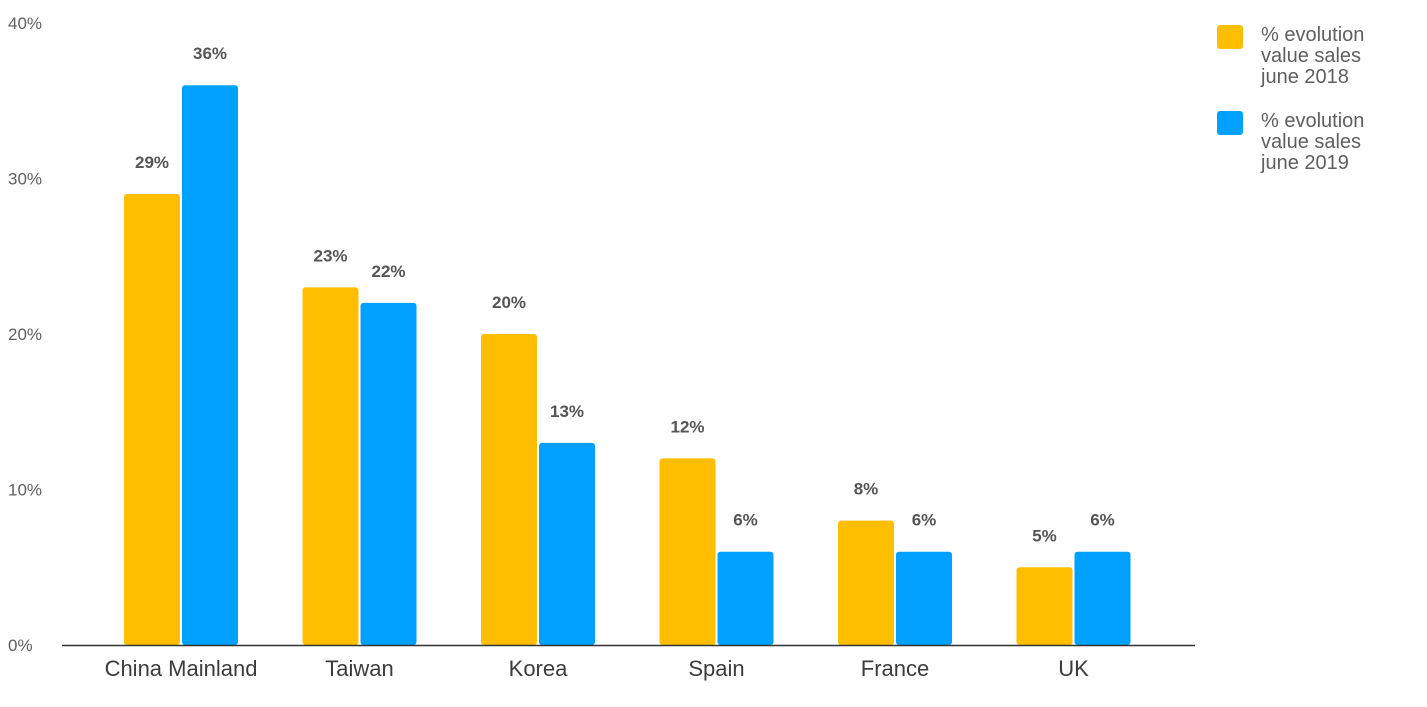  Describe the element at coordinates (20, 645) in the screenshot. I see `y-tick-label: 0%` at that location.